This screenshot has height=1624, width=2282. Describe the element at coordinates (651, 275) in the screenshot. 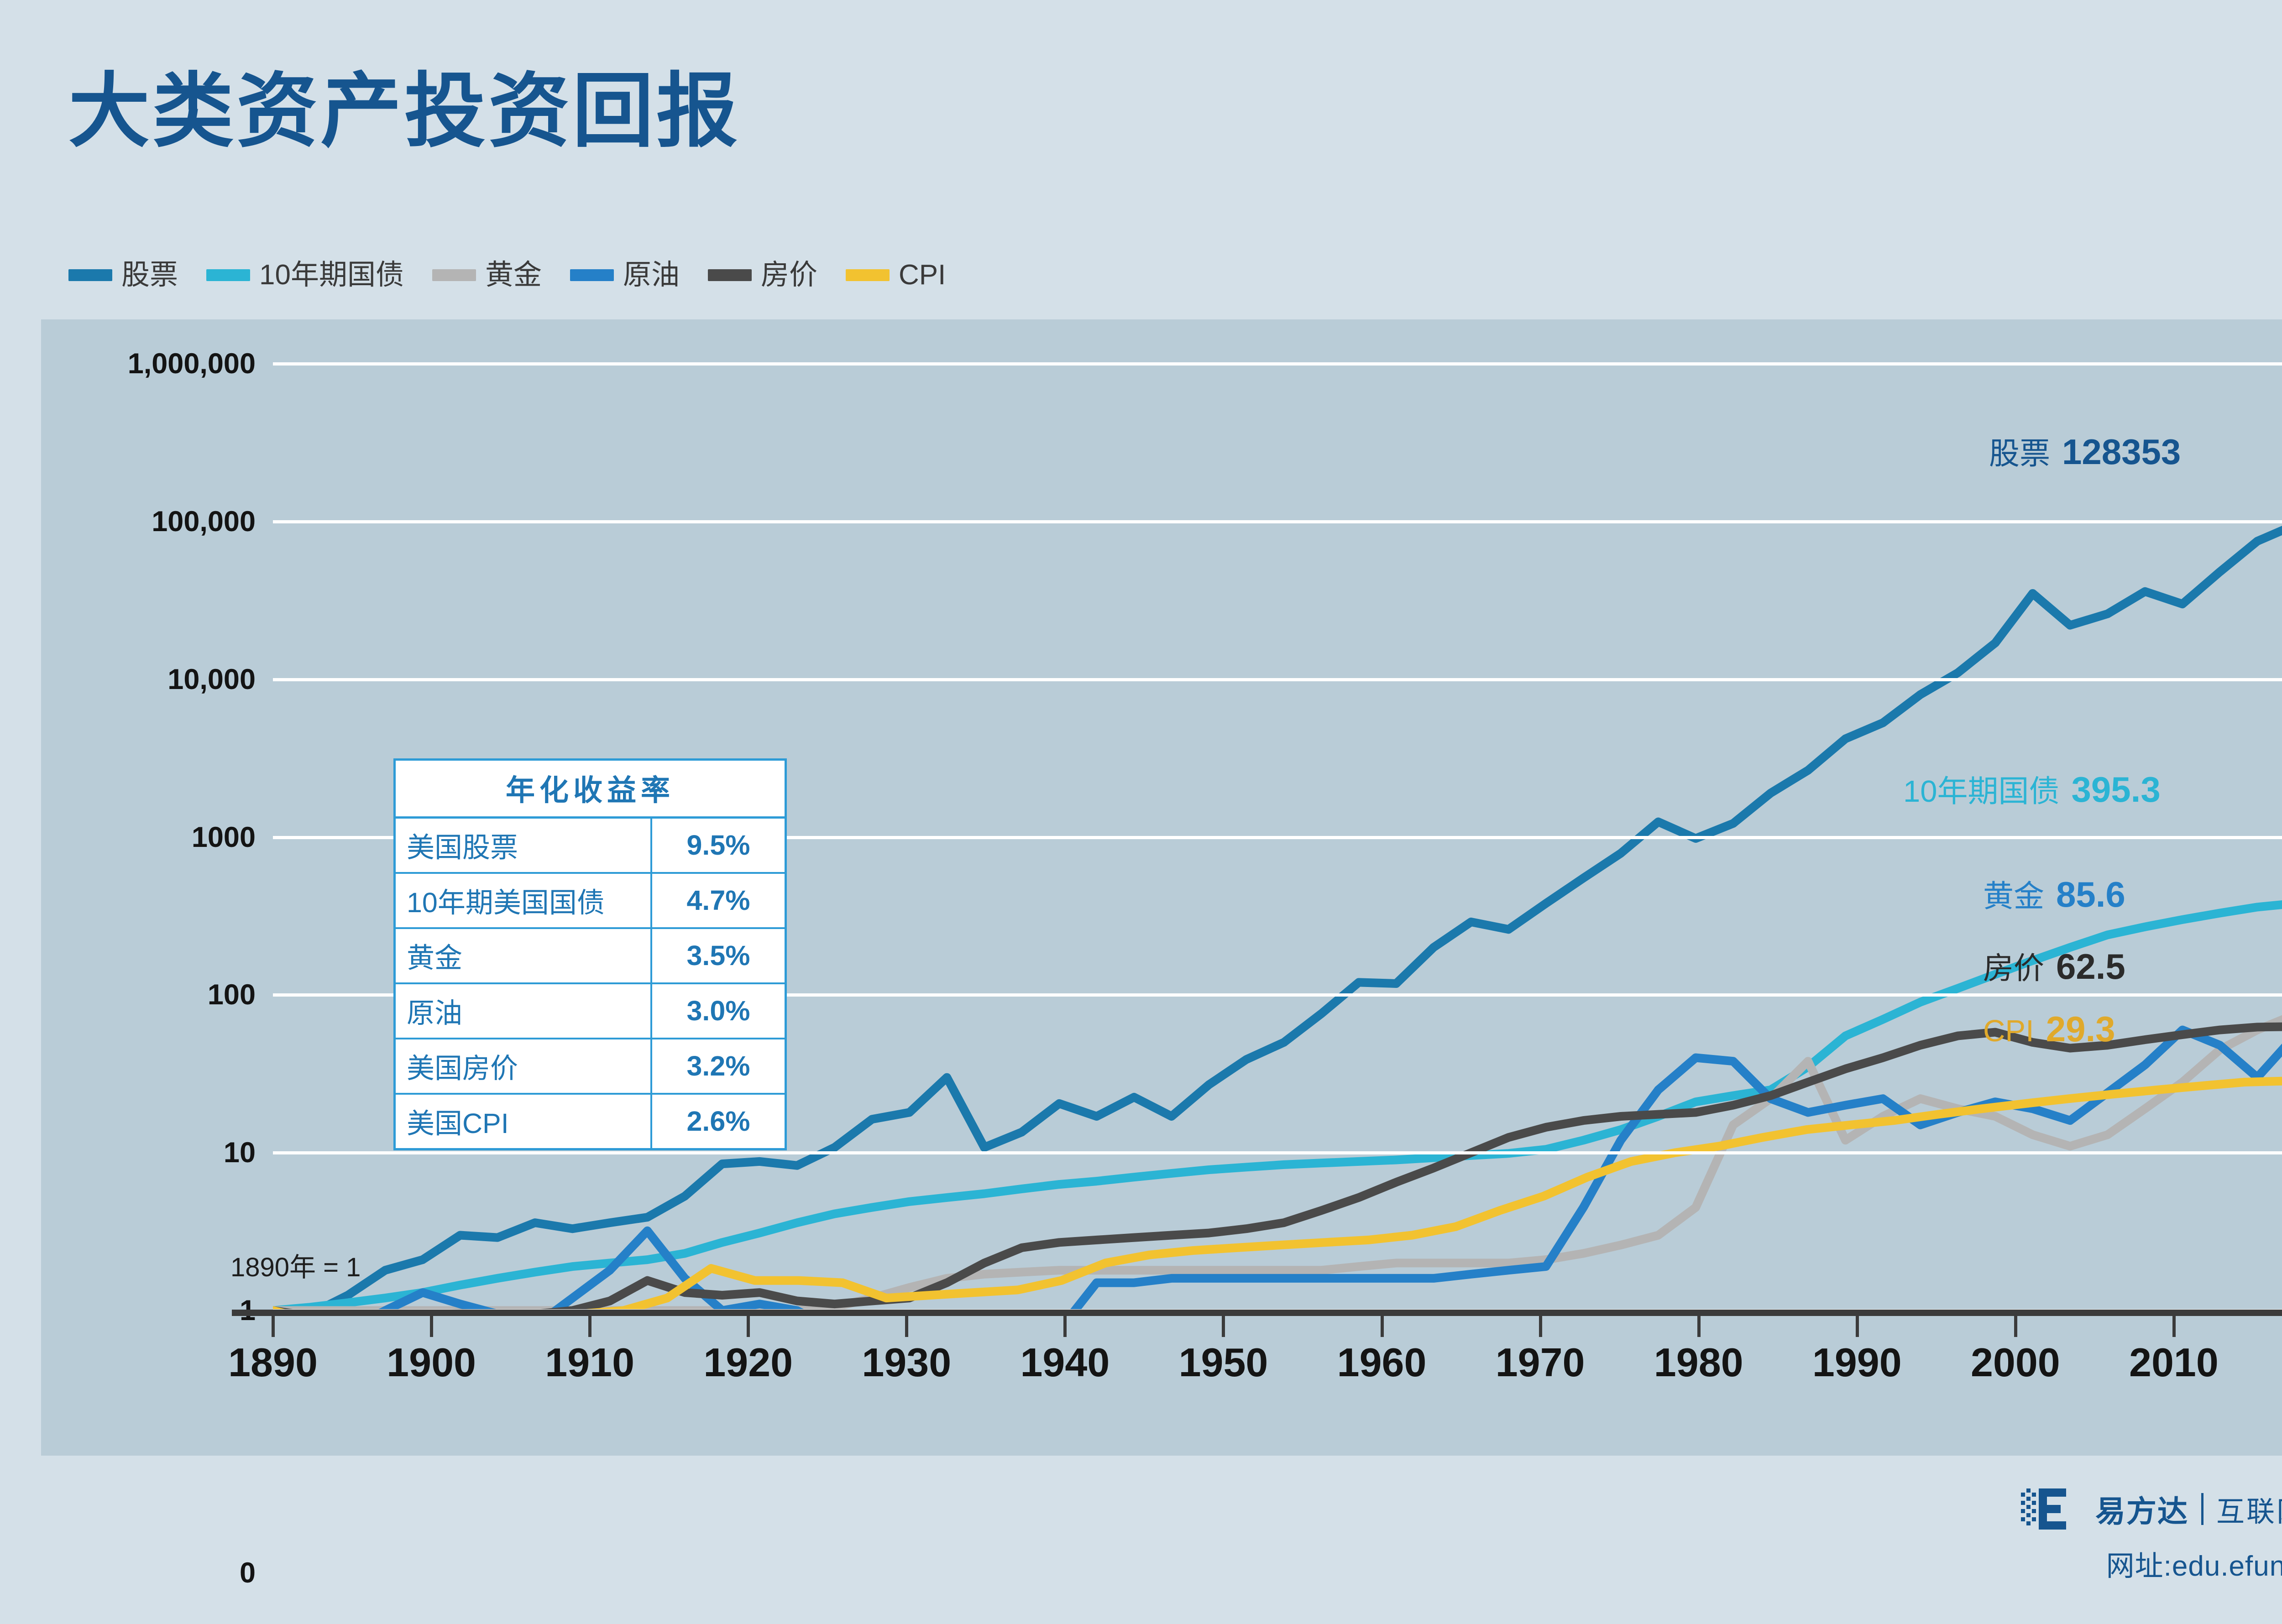

I see `legend-label-oil: 原油` at that location.